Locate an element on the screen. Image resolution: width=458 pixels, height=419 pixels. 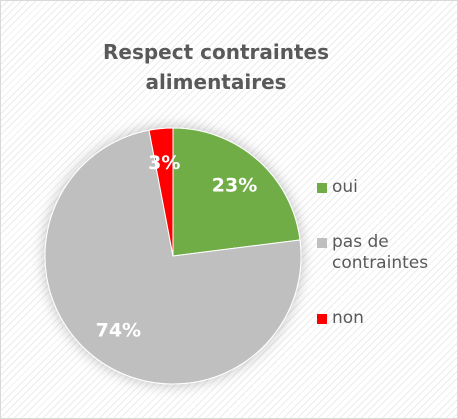
data-label: 74% is located at coordinates (118, 331).